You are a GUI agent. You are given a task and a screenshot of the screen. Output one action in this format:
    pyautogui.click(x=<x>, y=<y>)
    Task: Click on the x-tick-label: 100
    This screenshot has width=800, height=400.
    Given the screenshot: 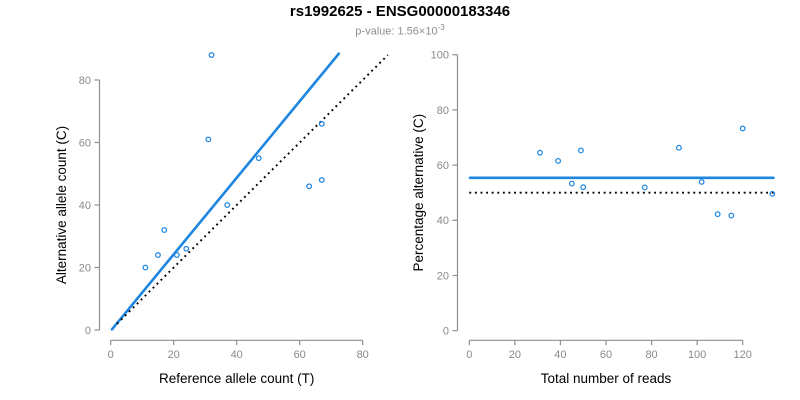 What is the action you would take?
    pyautogui.click(x=697, y=355)
    